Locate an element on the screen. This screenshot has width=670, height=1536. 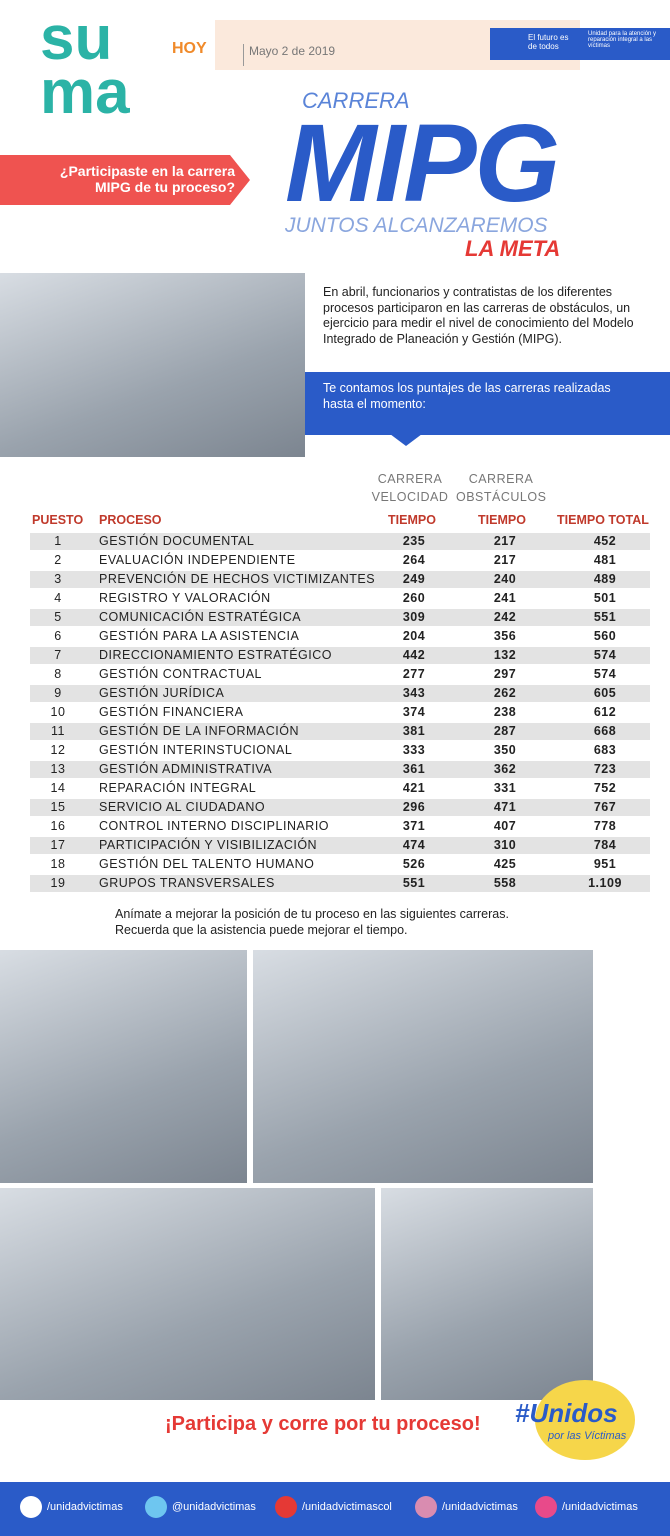
logo-plus: HOY is located at coordinates (189, 48).